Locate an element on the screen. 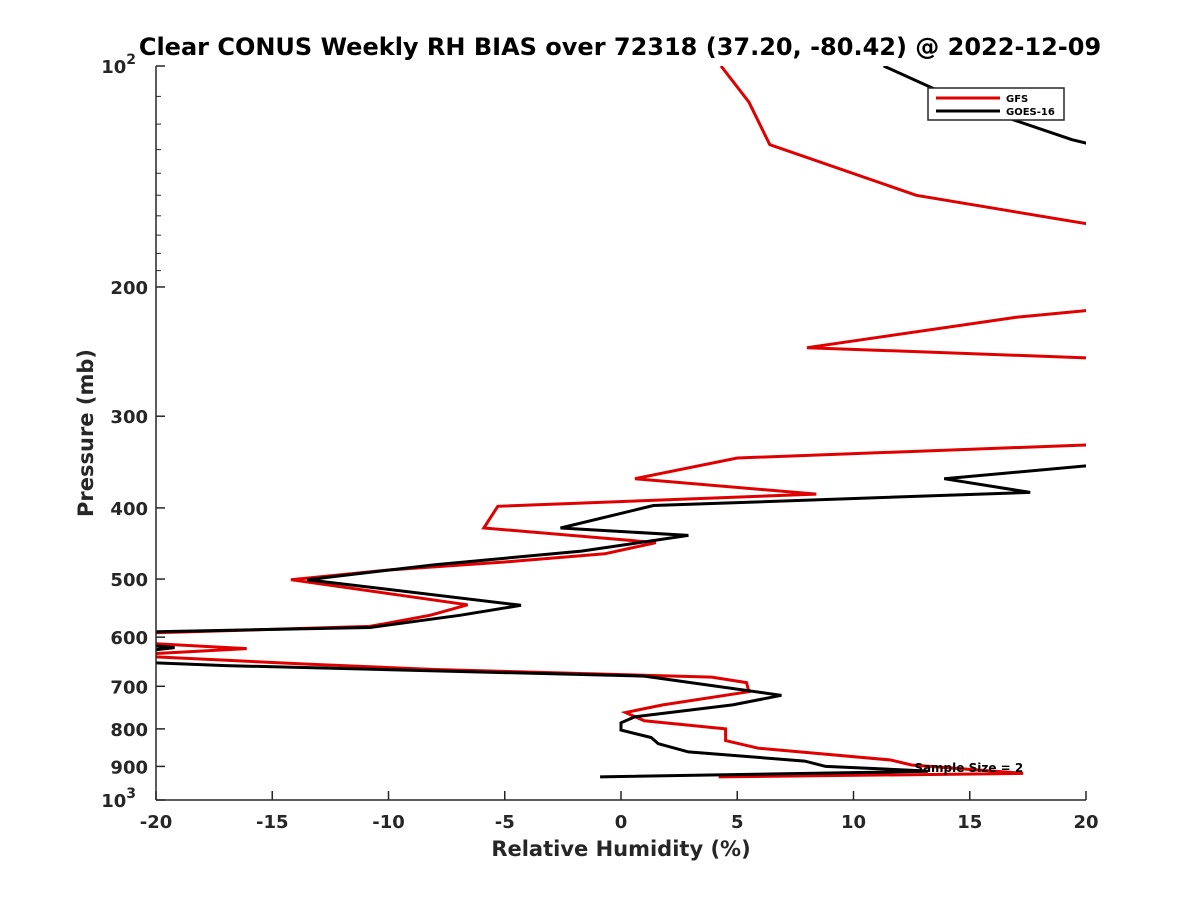  legend-label-goes-16: GOES-16 is located at coordinates (1030, 112).